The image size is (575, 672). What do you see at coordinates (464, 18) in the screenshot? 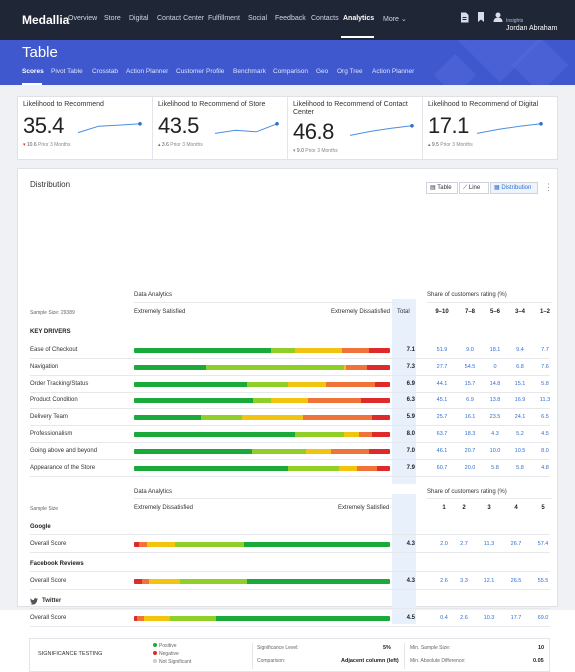
I see `document-icon` at bounding box center [464, 18].